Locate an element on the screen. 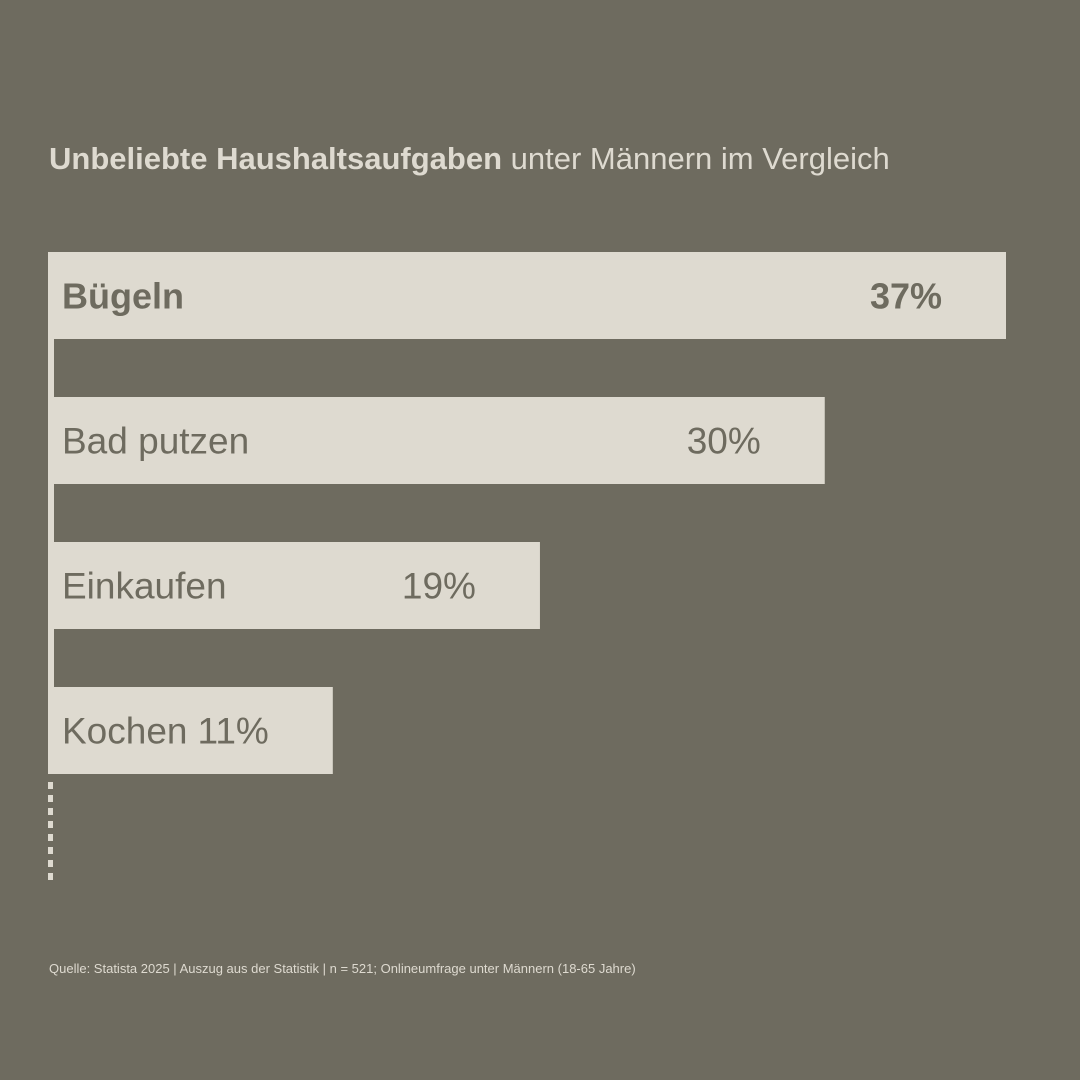  value-label: 30% is located at coordinates (724, 441).